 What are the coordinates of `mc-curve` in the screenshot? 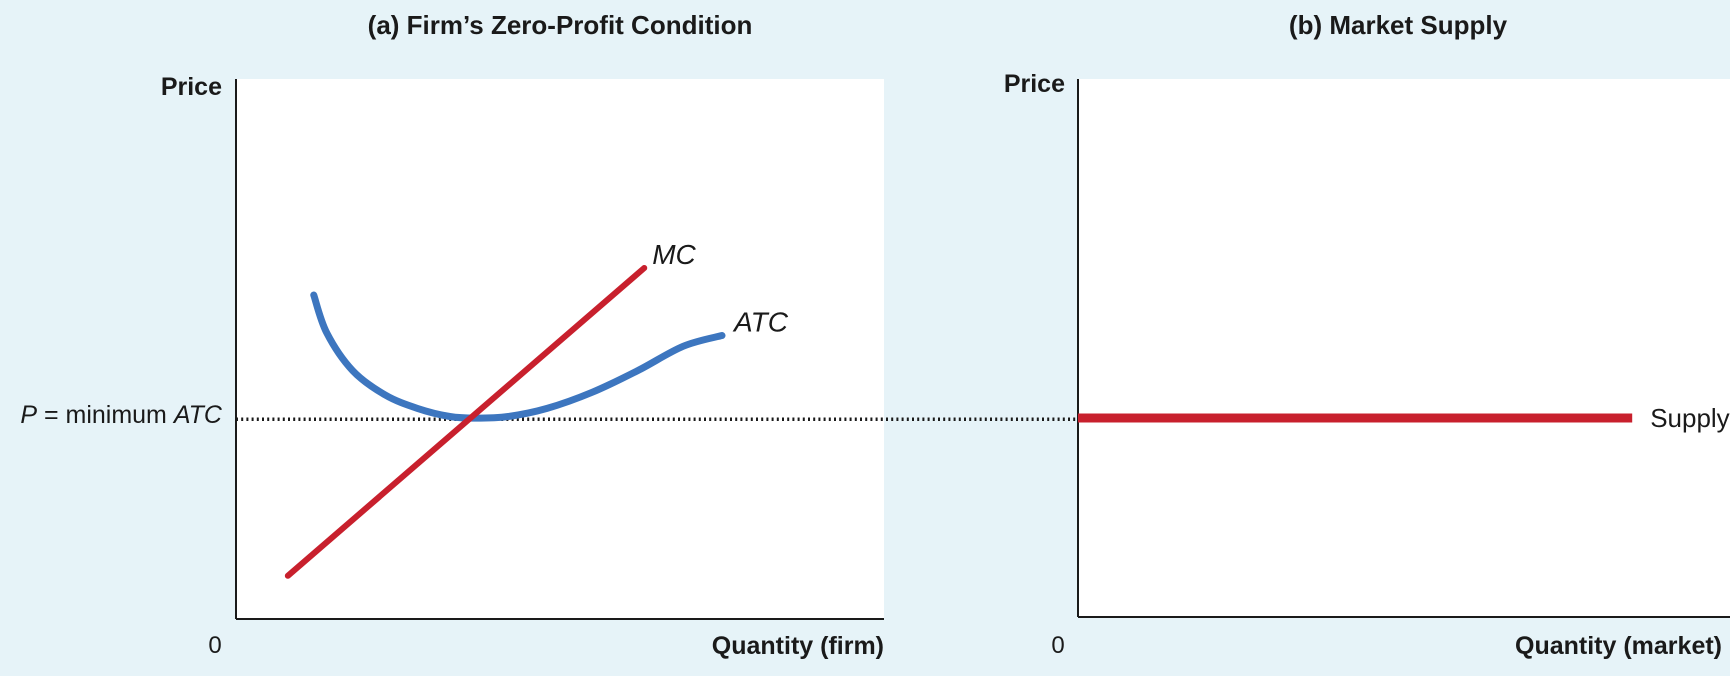 It's located at (466, 422).